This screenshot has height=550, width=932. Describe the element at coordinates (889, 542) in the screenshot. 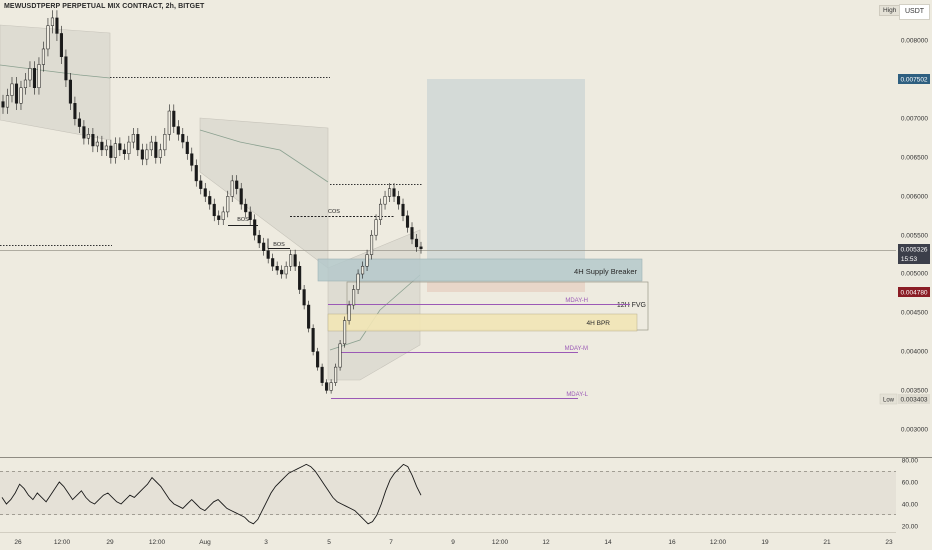

I see `time-tick-label: 23` at that location.